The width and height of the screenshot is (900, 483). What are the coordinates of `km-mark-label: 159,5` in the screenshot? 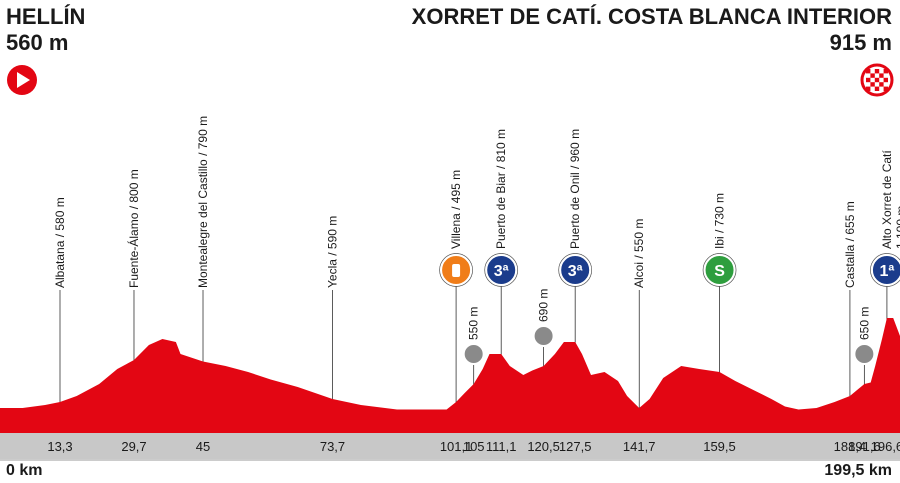 It's located at (719, 446).